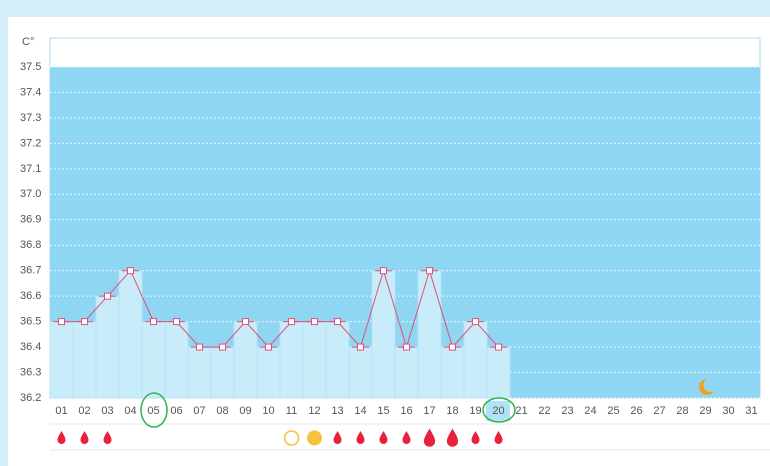 The image size is (770, 466). I want to click on x-tick-label: 17, so click(429, 411).